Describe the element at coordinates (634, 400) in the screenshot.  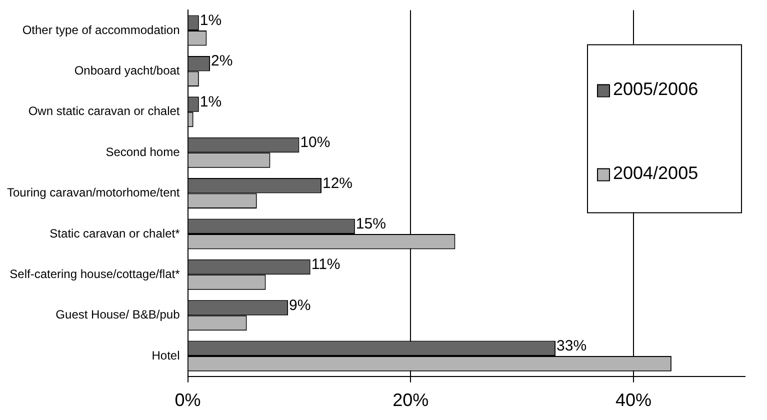
I see `x-tick-label: 40%` at that location.